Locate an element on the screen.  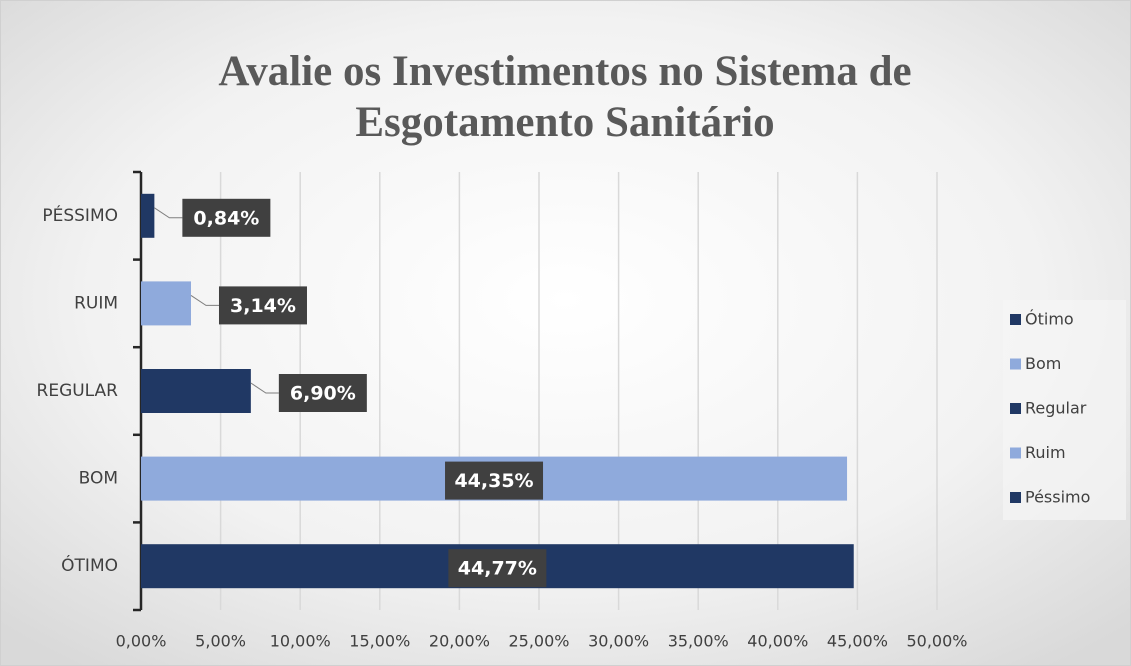
x-tick-label: 10,00% is located at coordinates (300, 641).